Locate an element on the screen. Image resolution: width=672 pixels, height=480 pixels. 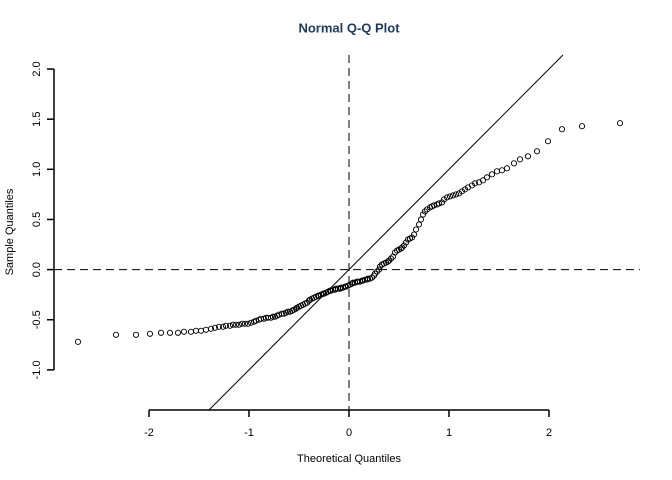
x-tick-label: -1 is located at coordinates (249, 433).